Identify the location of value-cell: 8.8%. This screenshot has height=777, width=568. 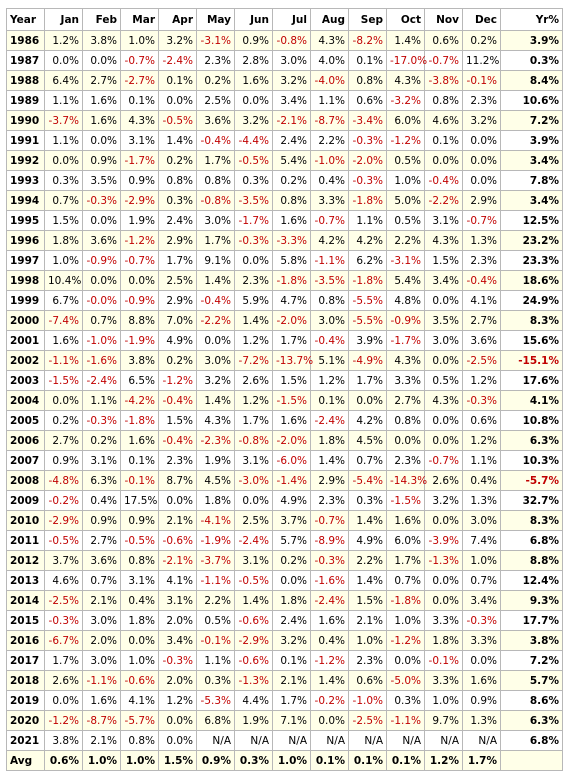
(139, 320).